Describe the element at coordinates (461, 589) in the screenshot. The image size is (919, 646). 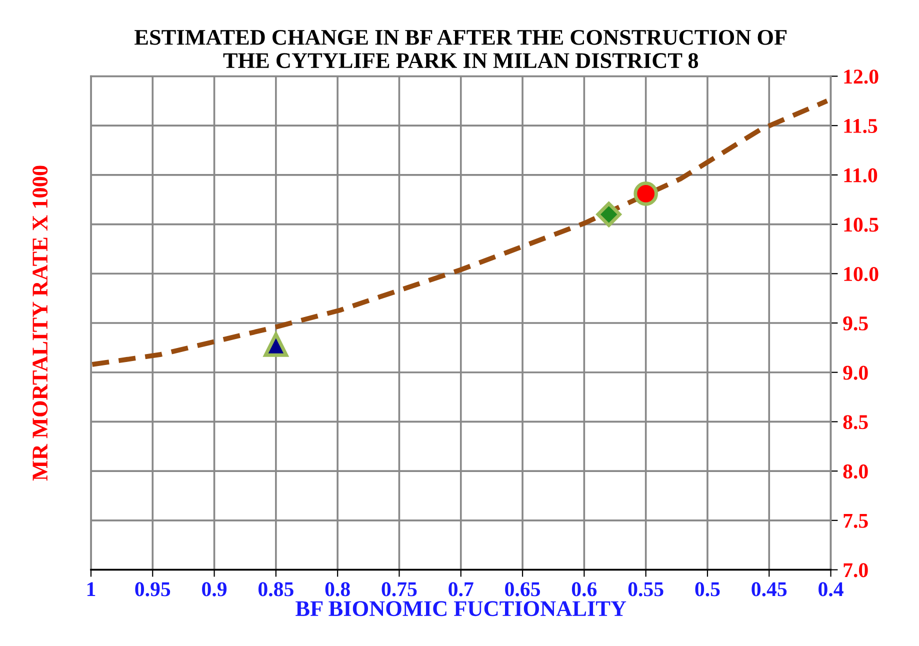
I see `x-tick-label: 0.7` at that location.